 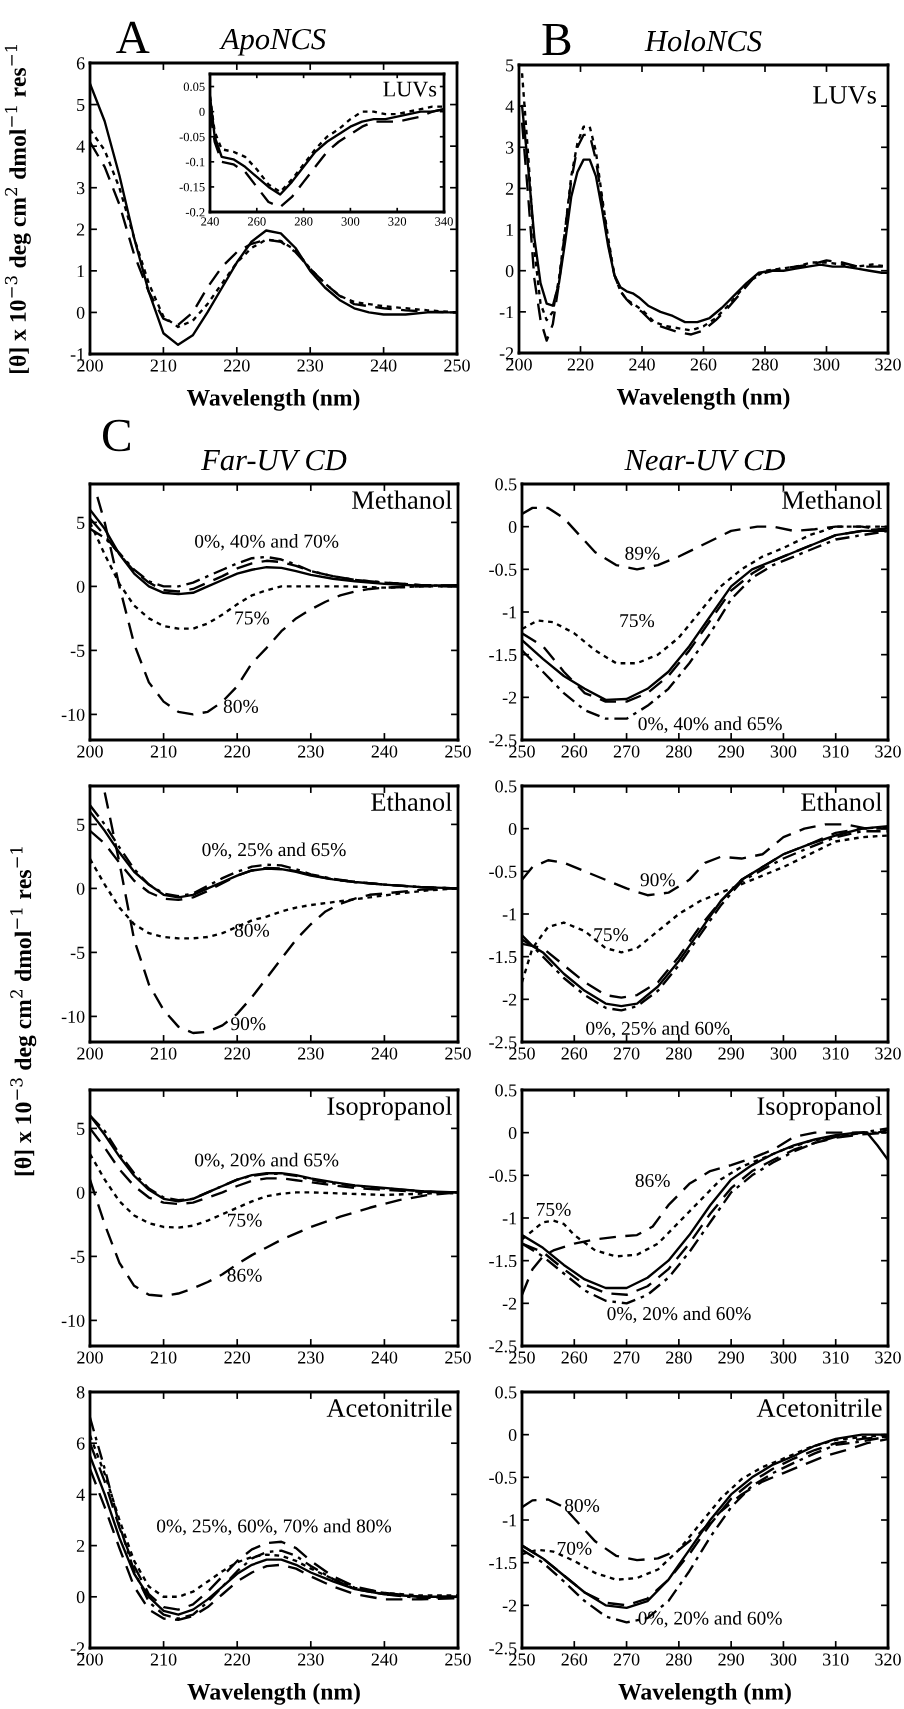 I want to click on y-tick-label: -5, so click(x=77, y=952).